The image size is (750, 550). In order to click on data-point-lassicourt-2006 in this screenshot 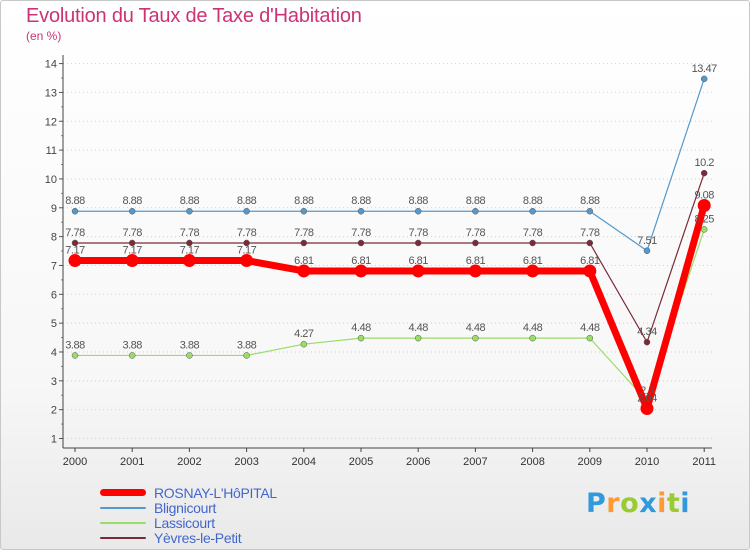, I will do `click(418, 338)`.